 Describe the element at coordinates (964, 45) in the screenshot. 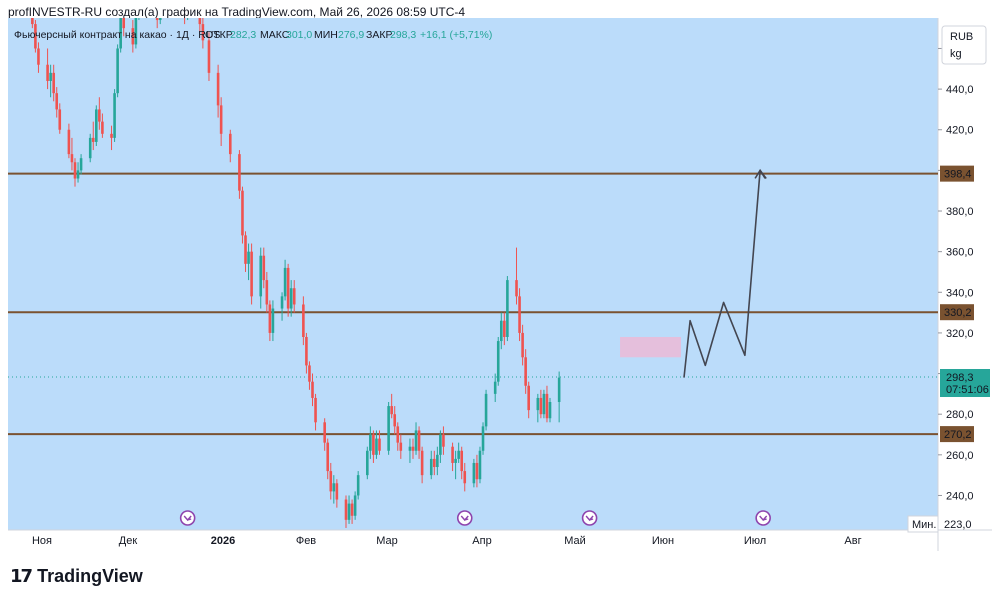

I see `currency-unit-button` at that location.